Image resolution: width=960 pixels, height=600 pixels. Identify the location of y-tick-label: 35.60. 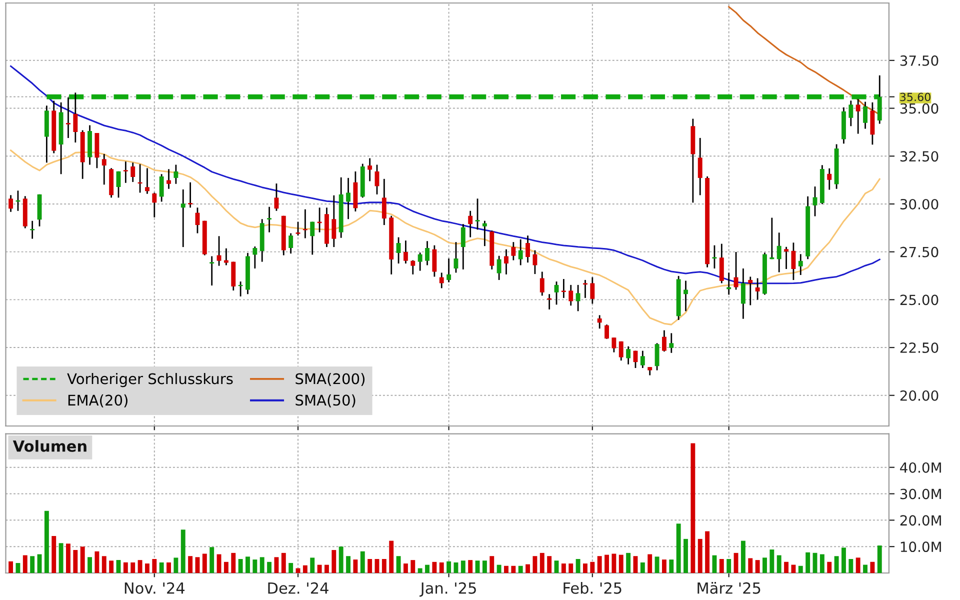
(915, 97).